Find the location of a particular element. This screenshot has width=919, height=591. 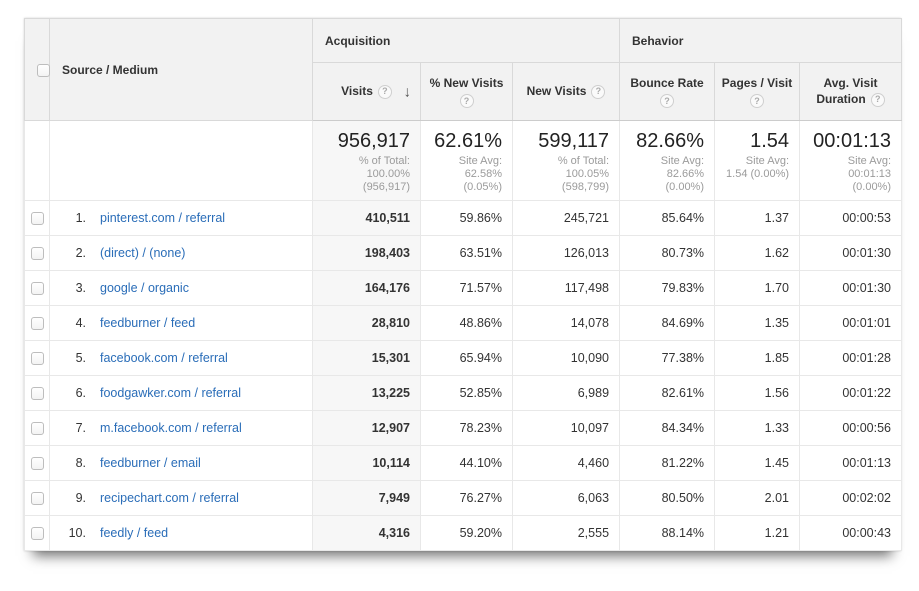

pct-new-visits-cell: 65.94% is located at coordinates (466, 358).